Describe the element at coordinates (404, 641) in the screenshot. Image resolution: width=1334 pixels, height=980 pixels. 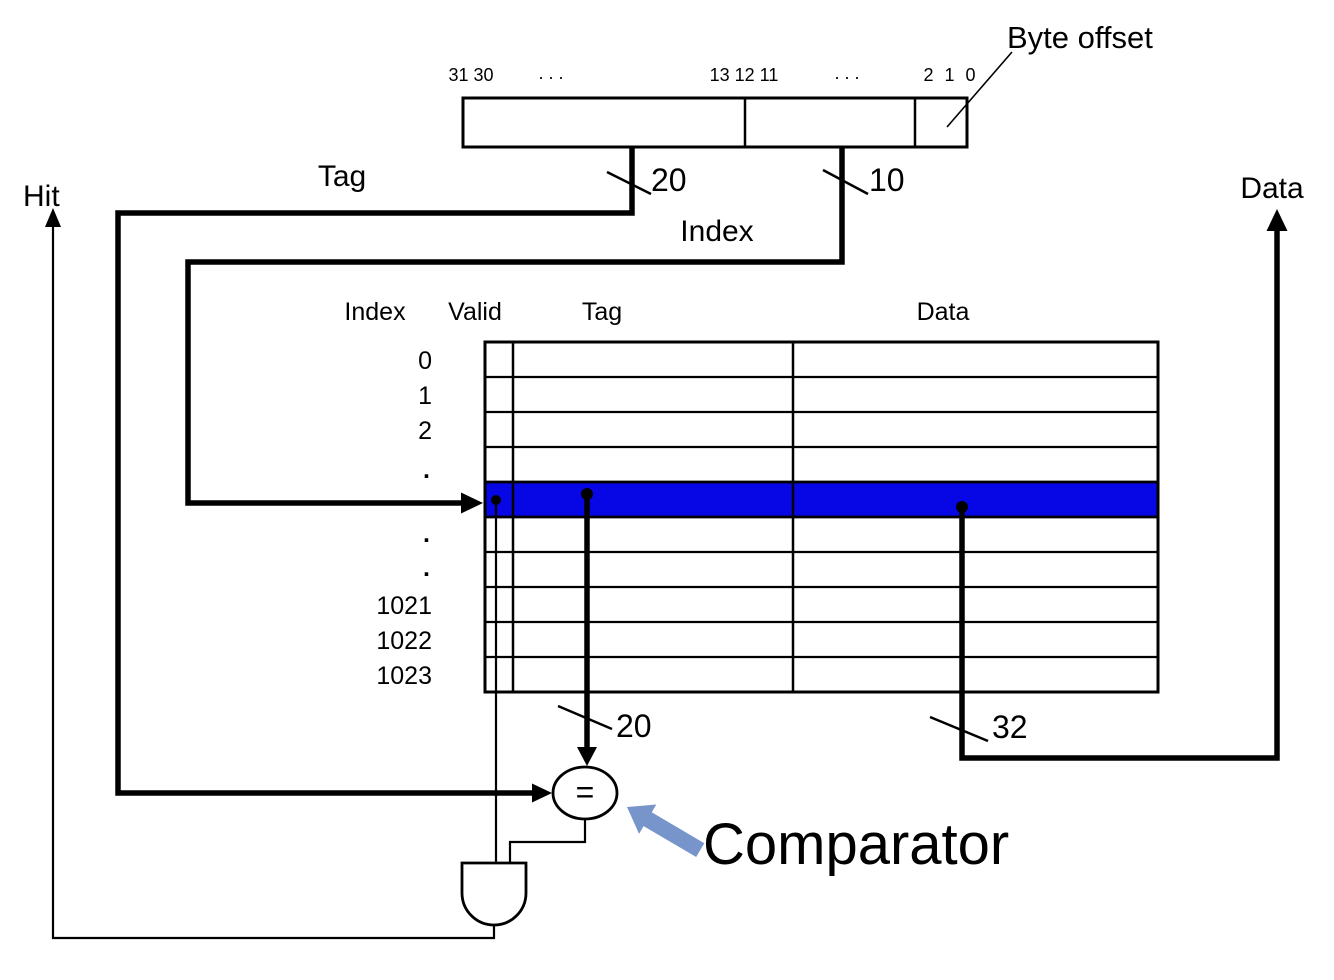
I see `row-label: 1022` at that location.